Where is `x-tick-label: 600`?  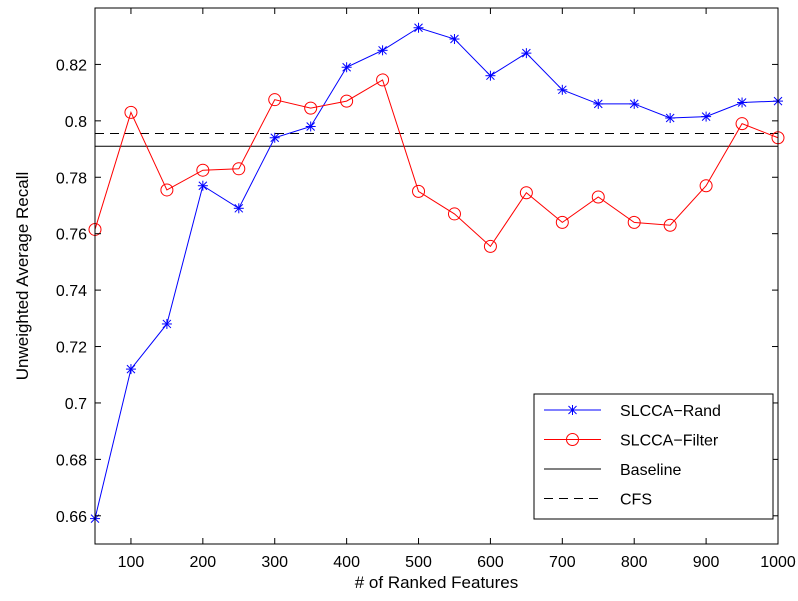 x-tick-label: 600 is located at coordinates (490, 562).